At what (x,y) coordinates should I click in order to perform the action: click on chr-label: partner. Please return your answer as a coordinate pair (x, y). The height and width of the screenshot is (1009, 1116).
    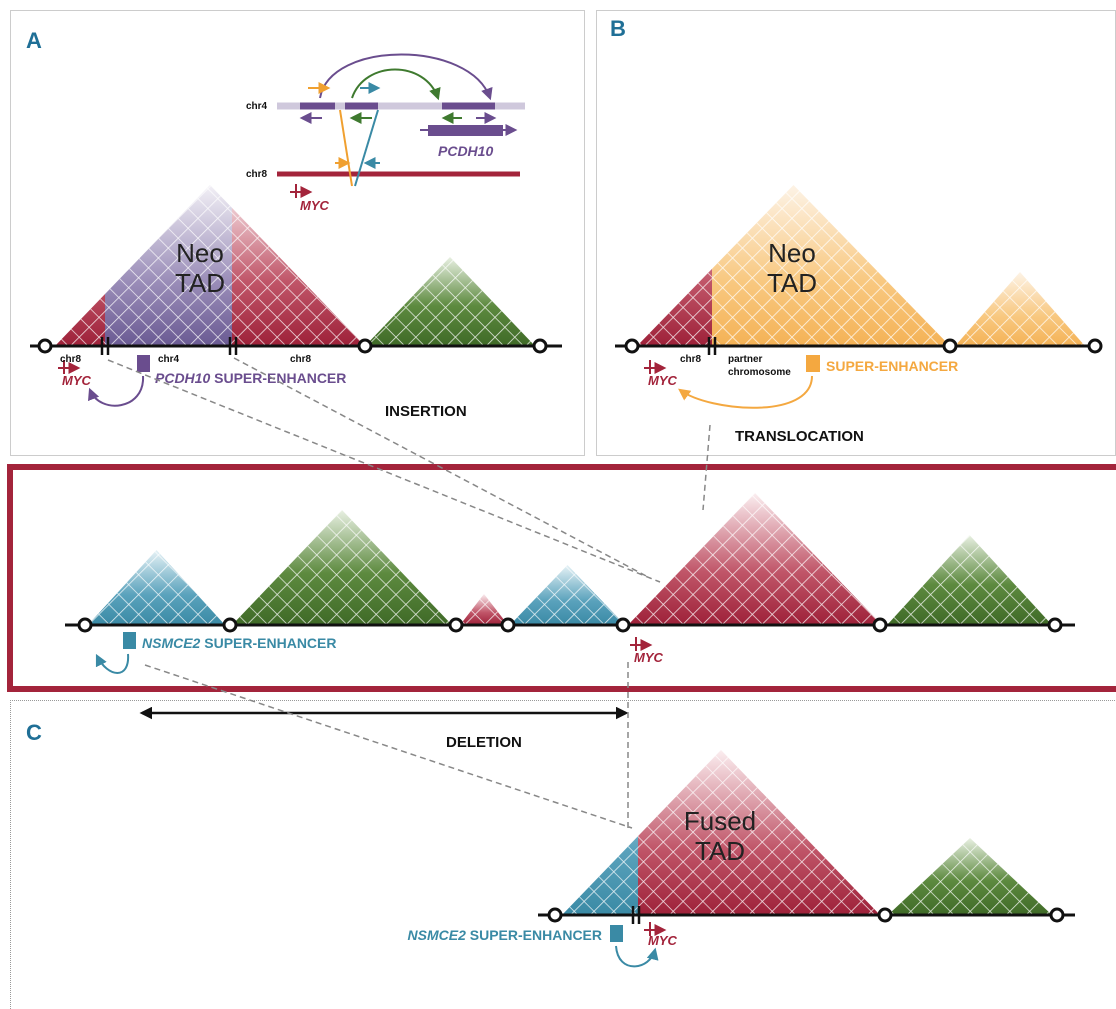
    Looking at the image, I should click on (745, 359).